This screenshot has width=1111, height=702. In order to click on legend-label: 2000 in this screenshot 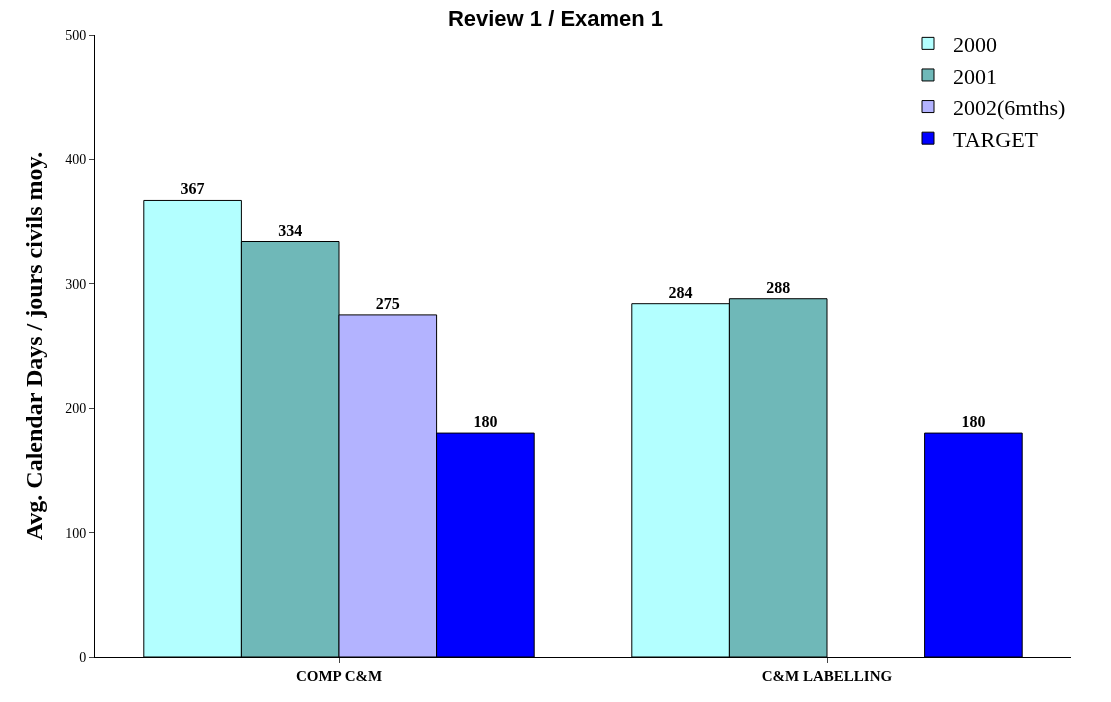, I will do `click(975, 44)`.